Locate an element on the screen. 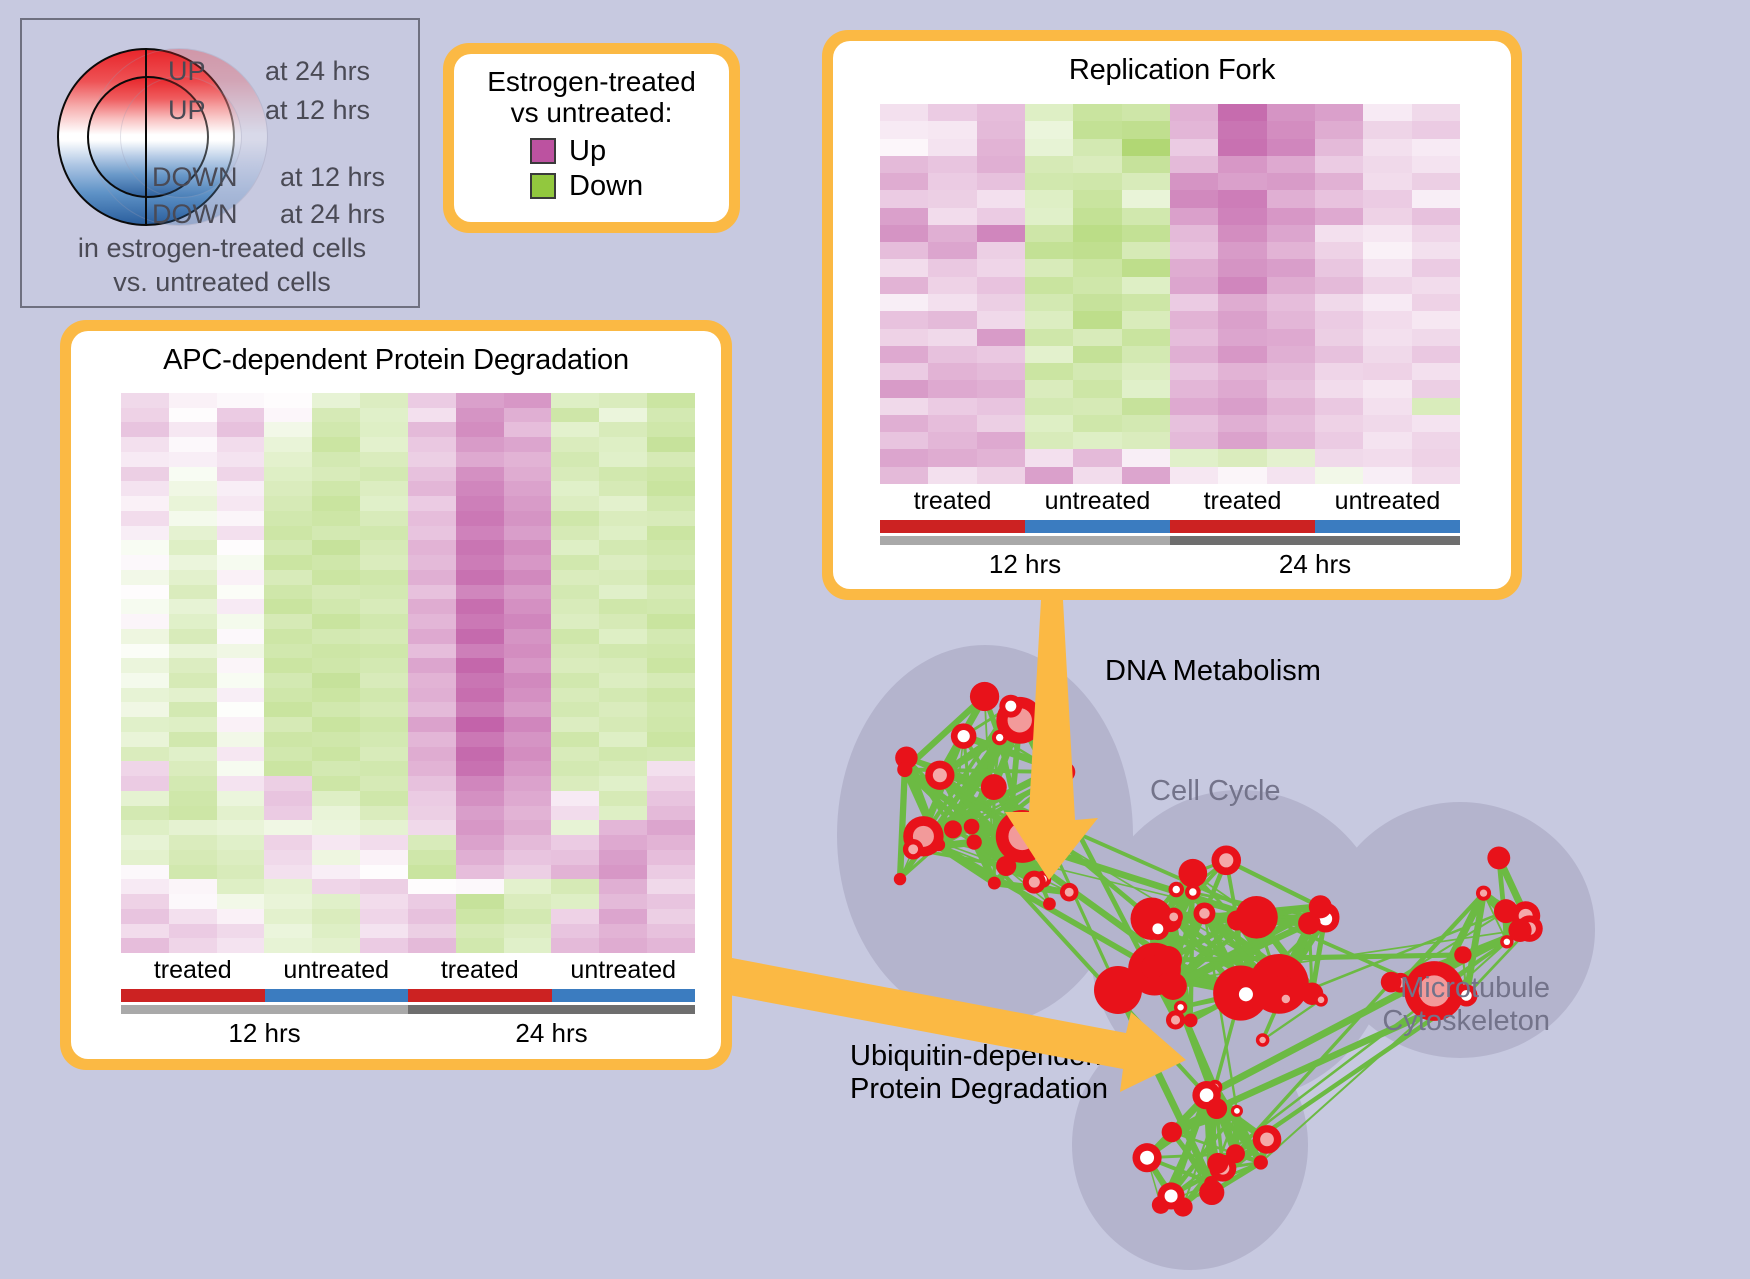 This screenshot has height=1279, width=1750. node-outer is located at coordinates (1391, 982).